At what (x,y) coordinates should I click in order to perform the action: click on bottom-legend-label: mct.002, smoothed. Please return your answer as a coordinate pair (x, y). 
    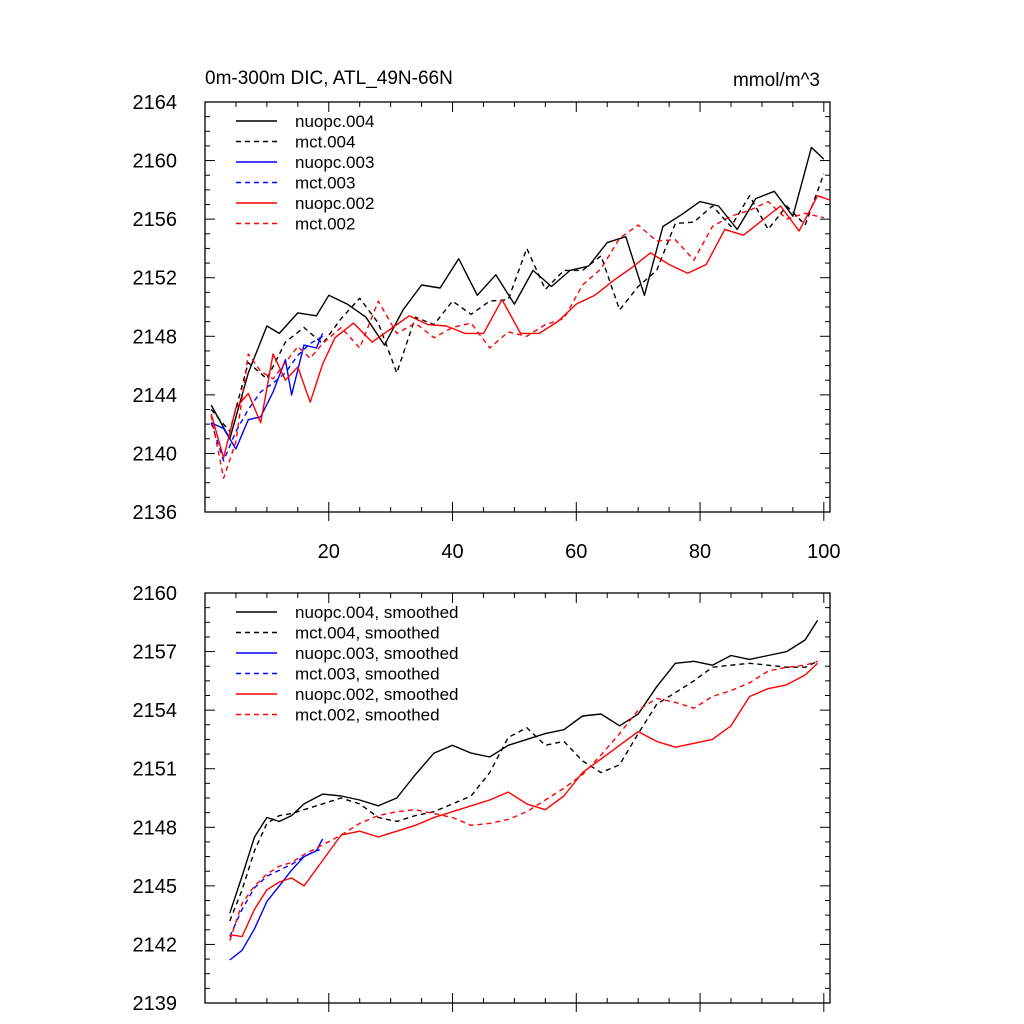
    Looking at the image, I should click on (367, 715).